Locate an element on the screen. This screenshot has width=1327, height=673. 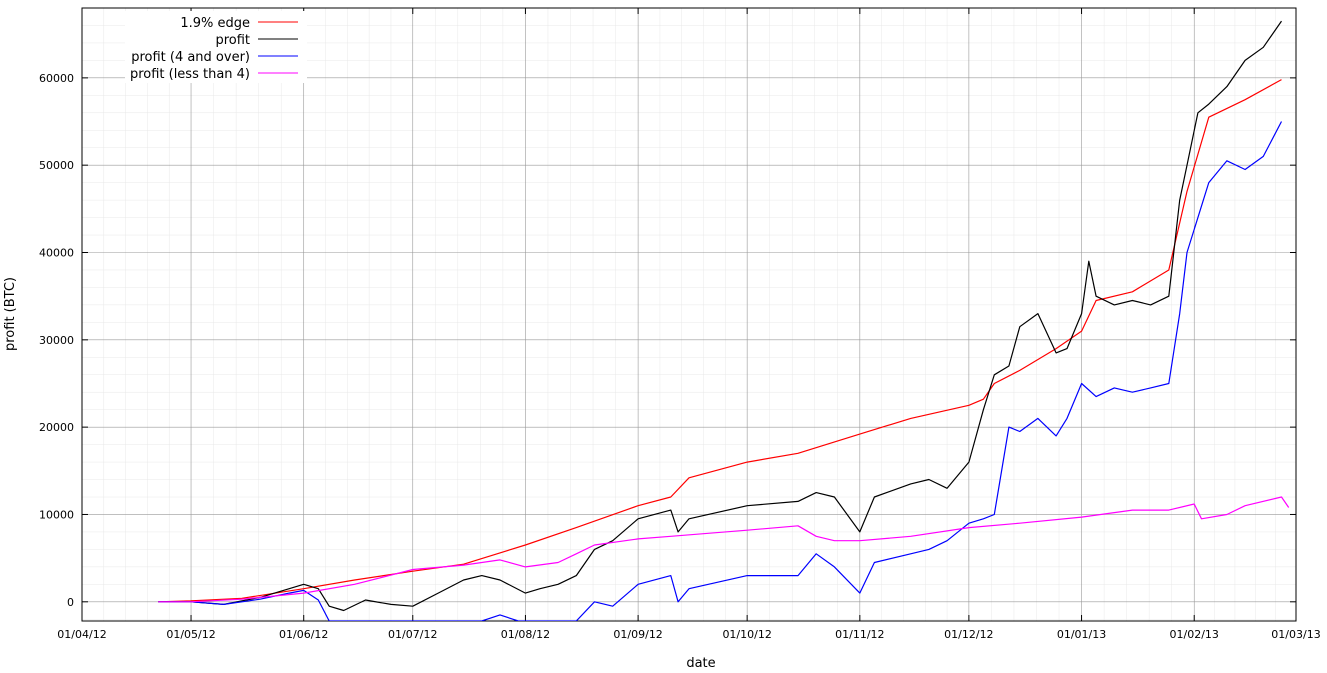
y-tick-label: 50000 is located at coordinates (56, 165).